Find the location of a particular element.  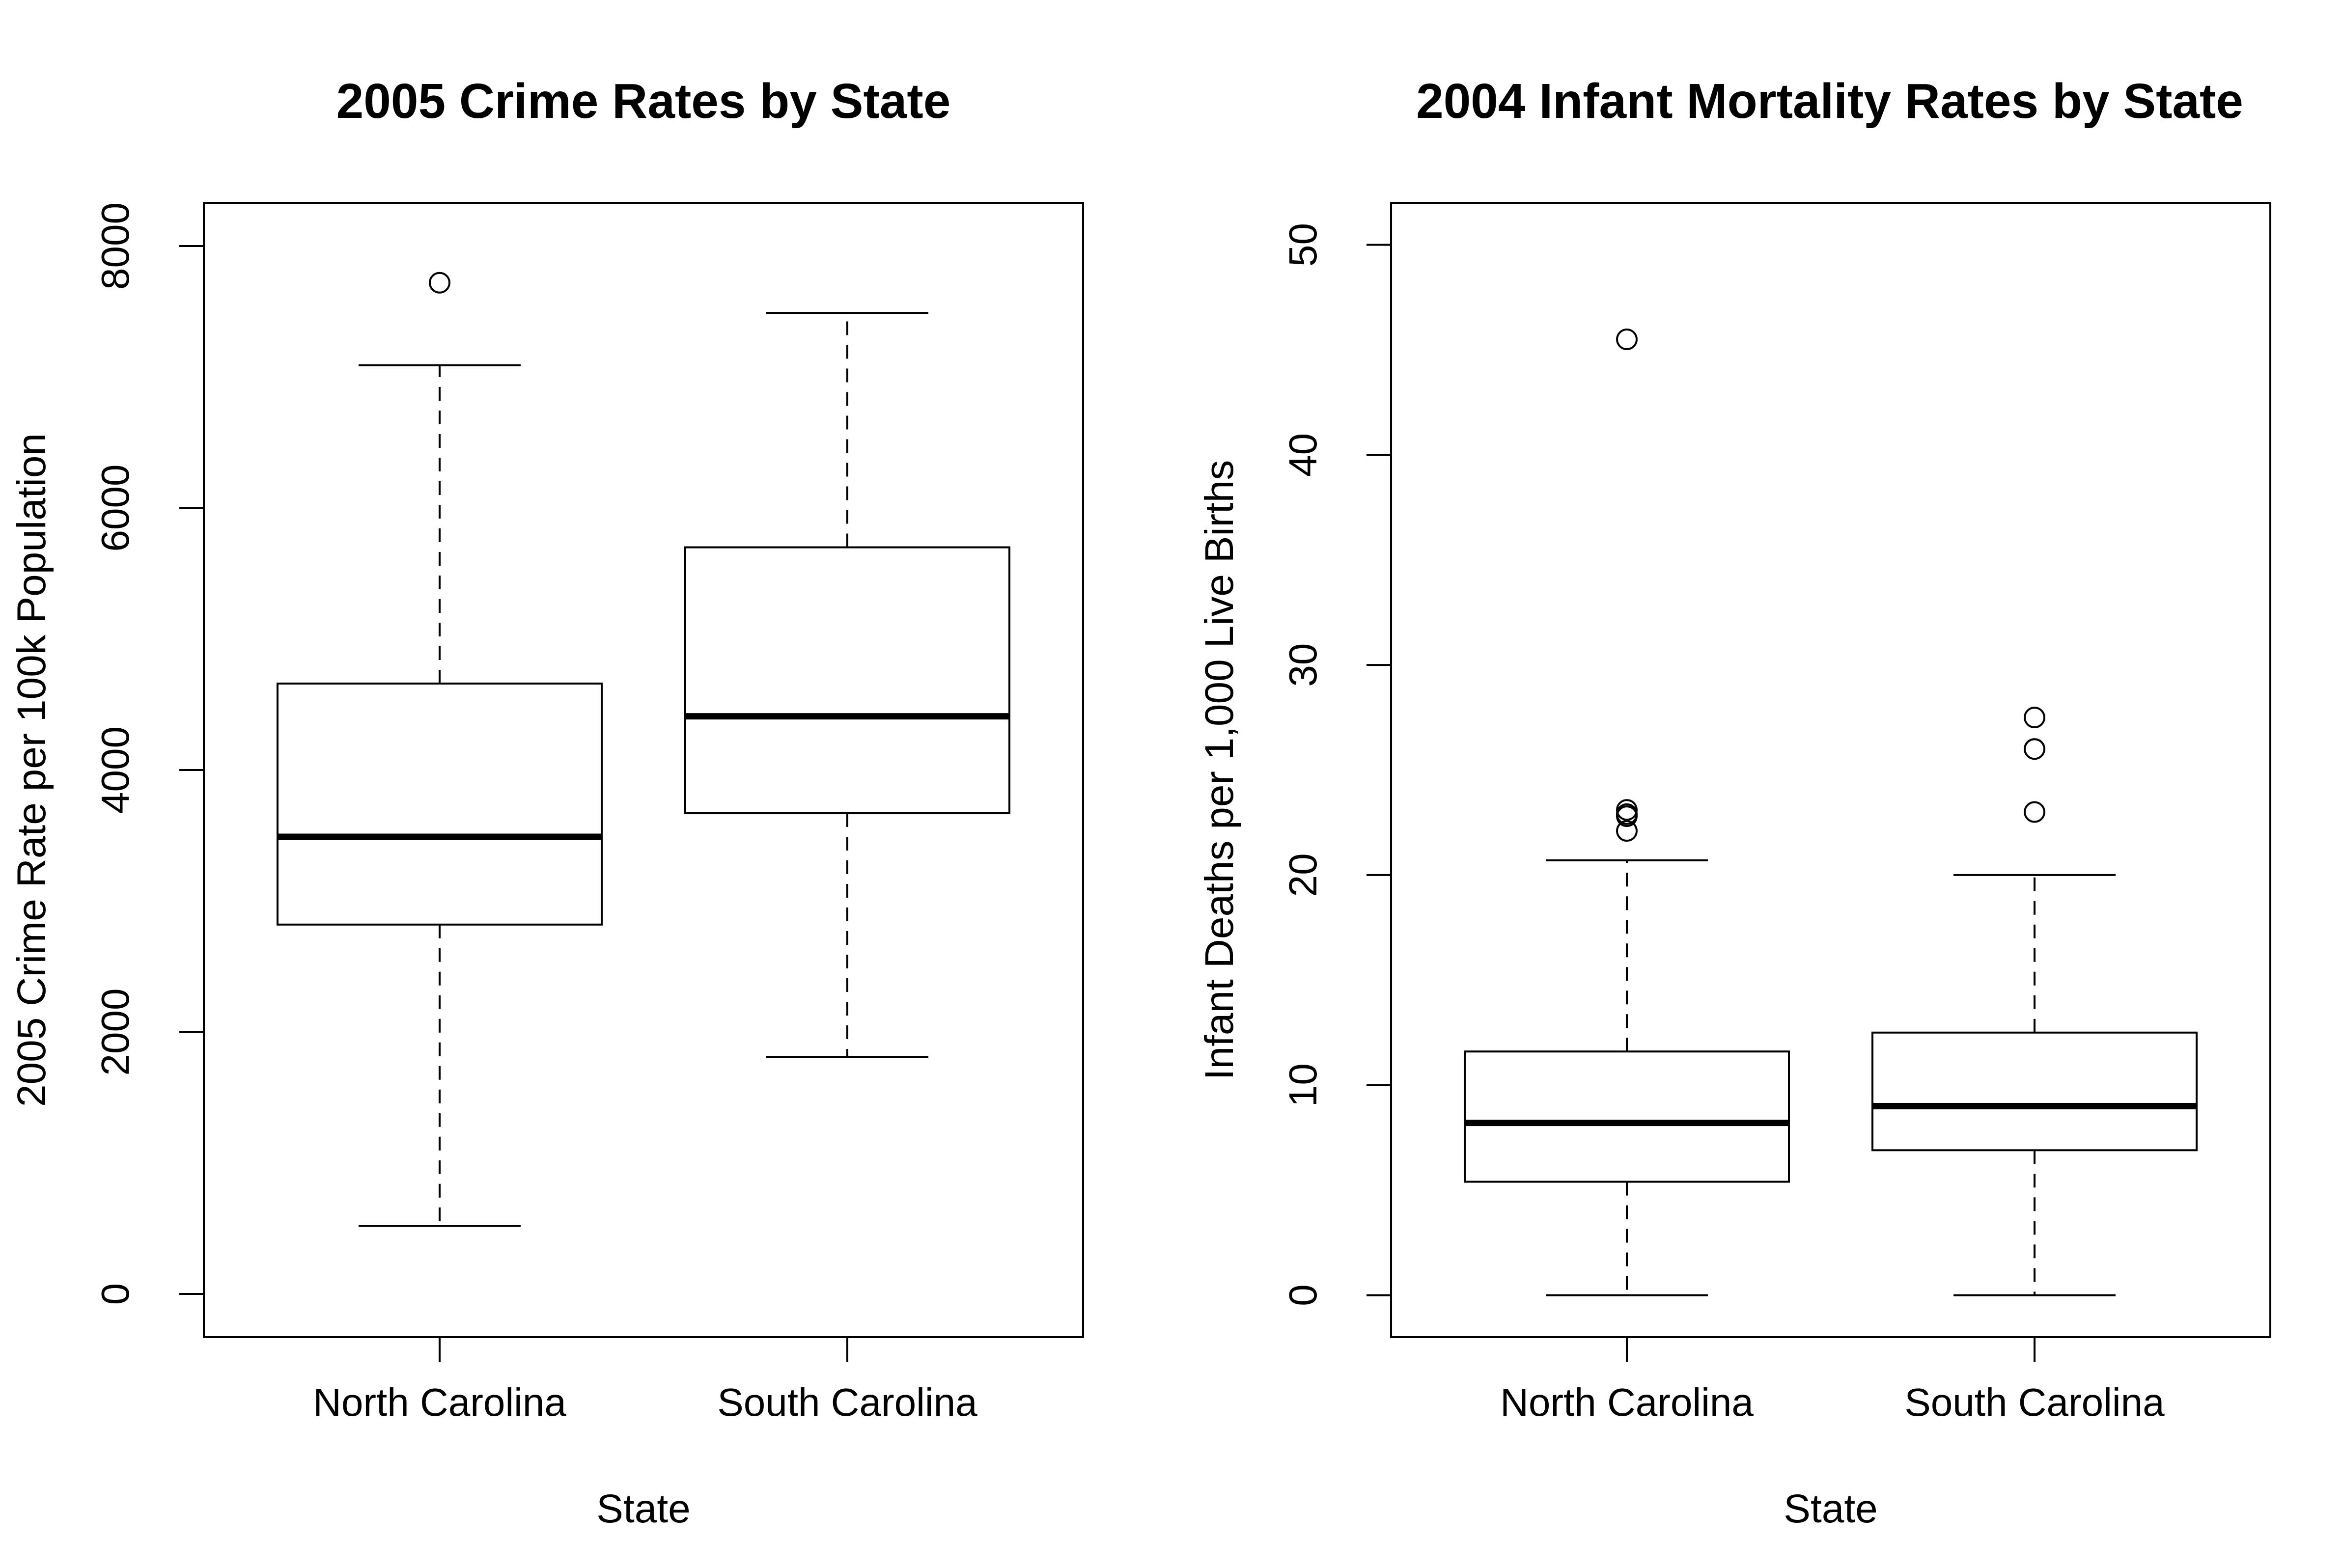

y-tick-label: 10 is located at coordinates (1303, 1085).